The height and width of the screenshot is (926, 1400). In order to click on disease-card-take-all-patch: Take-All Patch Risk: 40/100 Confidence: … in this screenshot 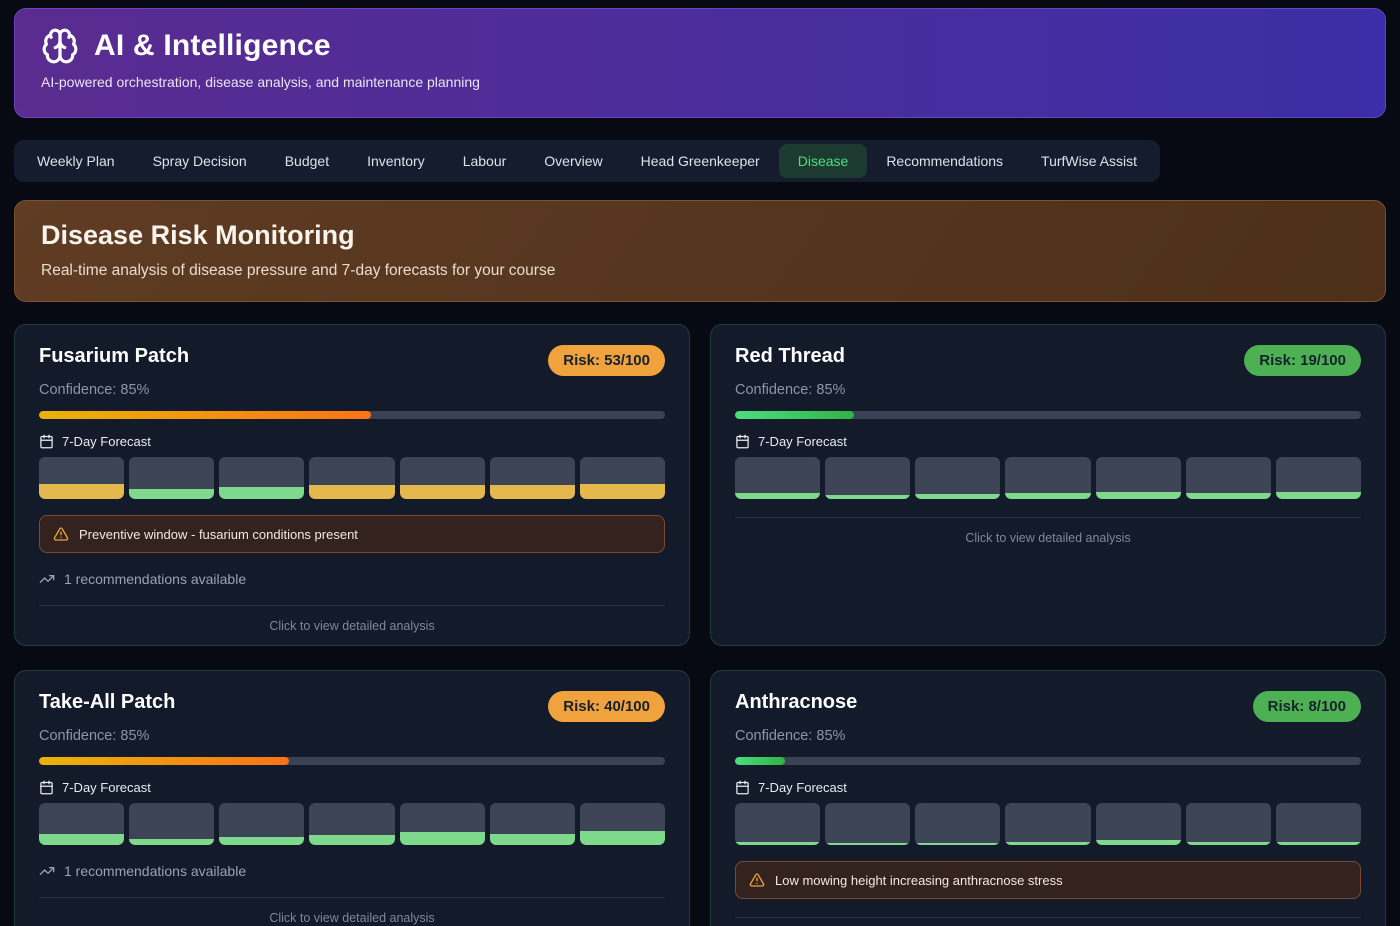, I will do `click(352, 798)`.